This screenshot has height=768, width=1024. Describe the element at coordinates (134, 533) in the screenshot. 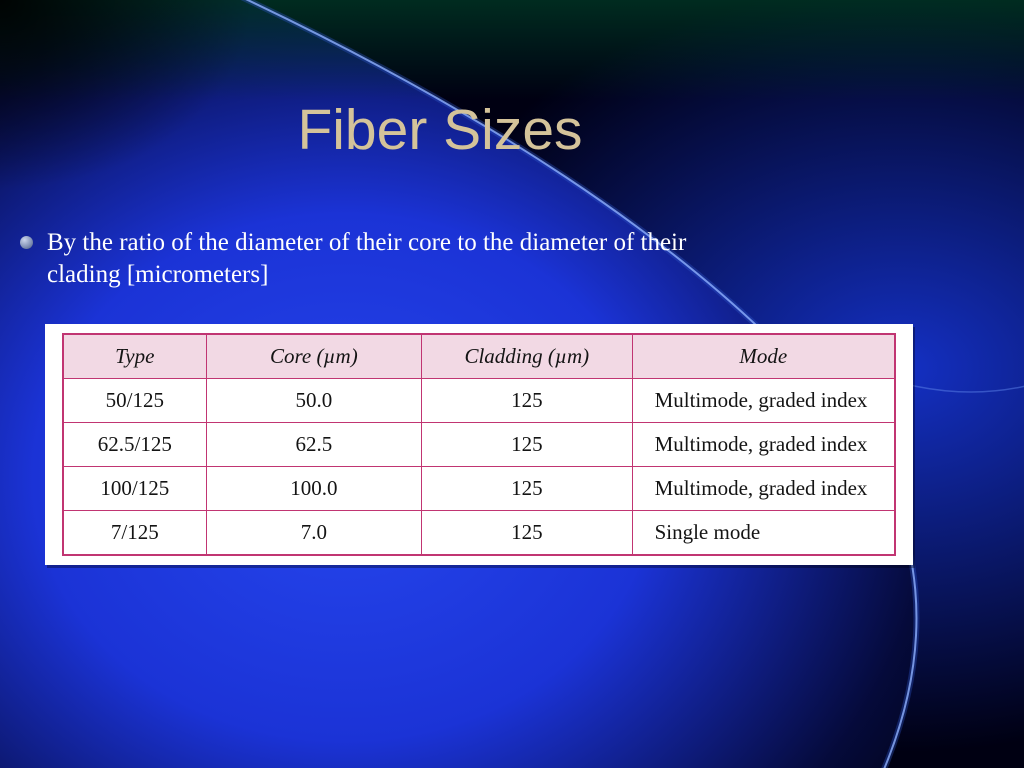

I see `cell-type: 7/125` at that location.